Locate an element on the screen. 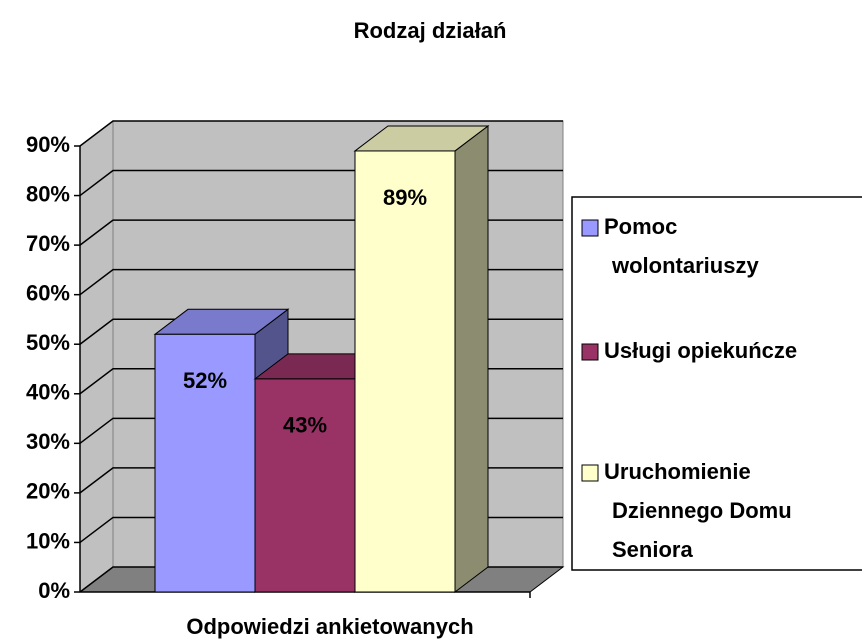 Image resolution: width=862 pixels, height=643 pixels. x-axis-label: Odpowiedzi ankietowanych is located at coordinates (329, 626).